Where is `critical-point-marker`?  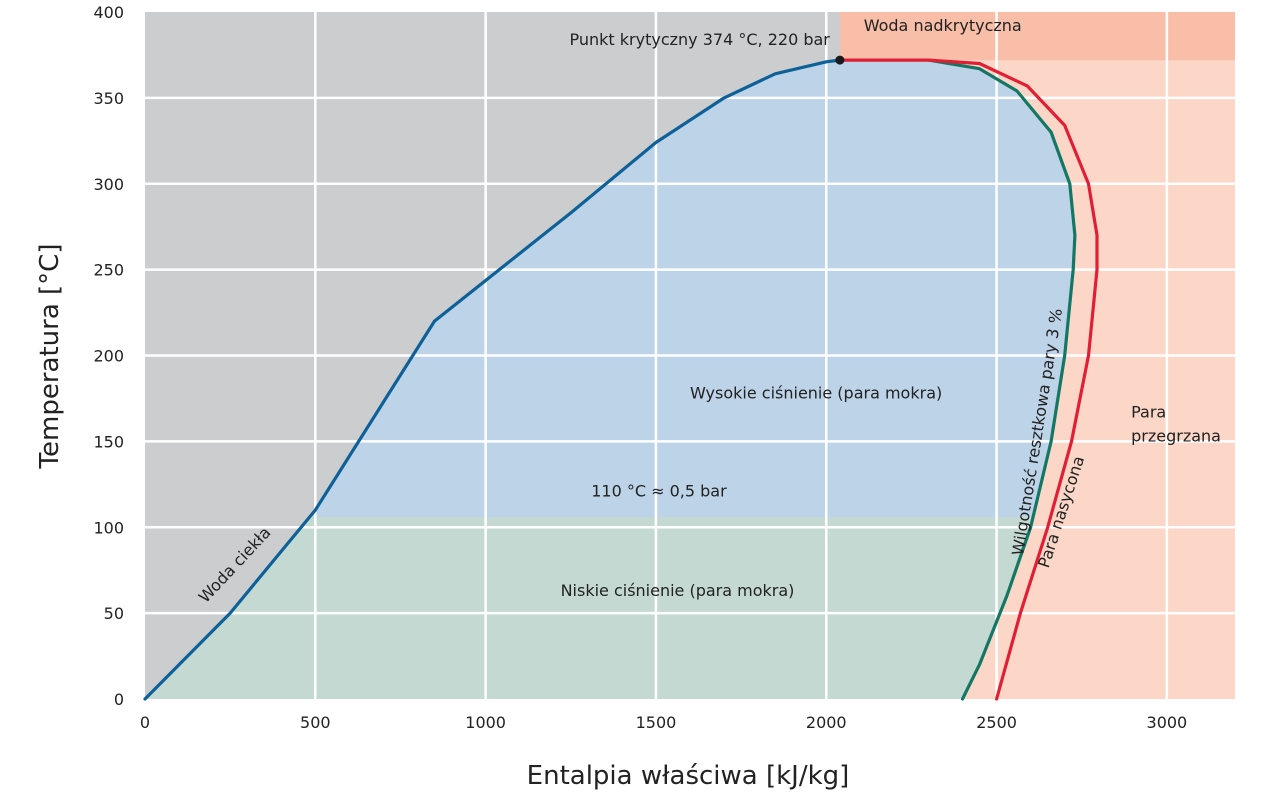 critical-point-marker is located at coordinates (840, 60).